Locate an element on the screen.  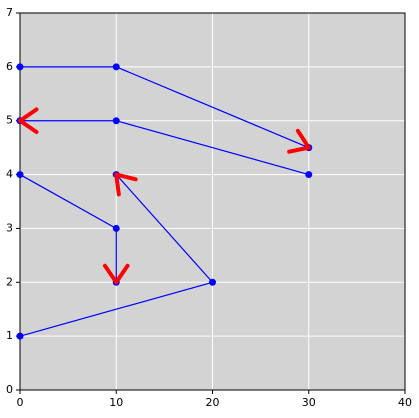
y-tick-label: 3 is located at coordinates (9, 227).